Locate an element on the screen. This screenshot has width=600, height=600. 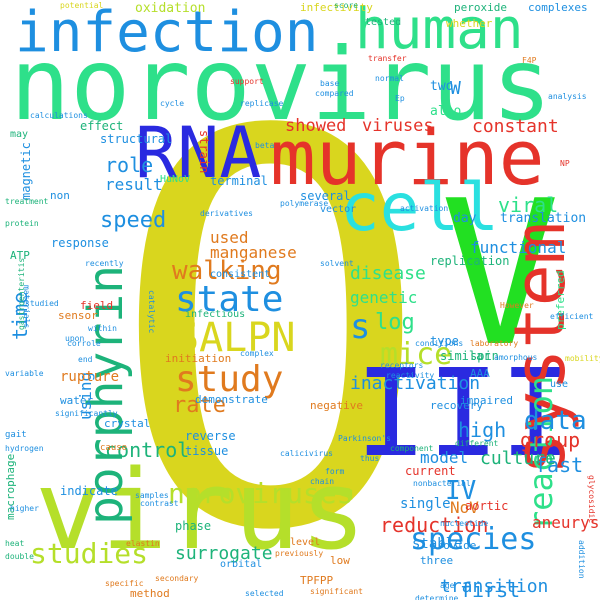
word-provide: provide is located at coordinates (453, 545).